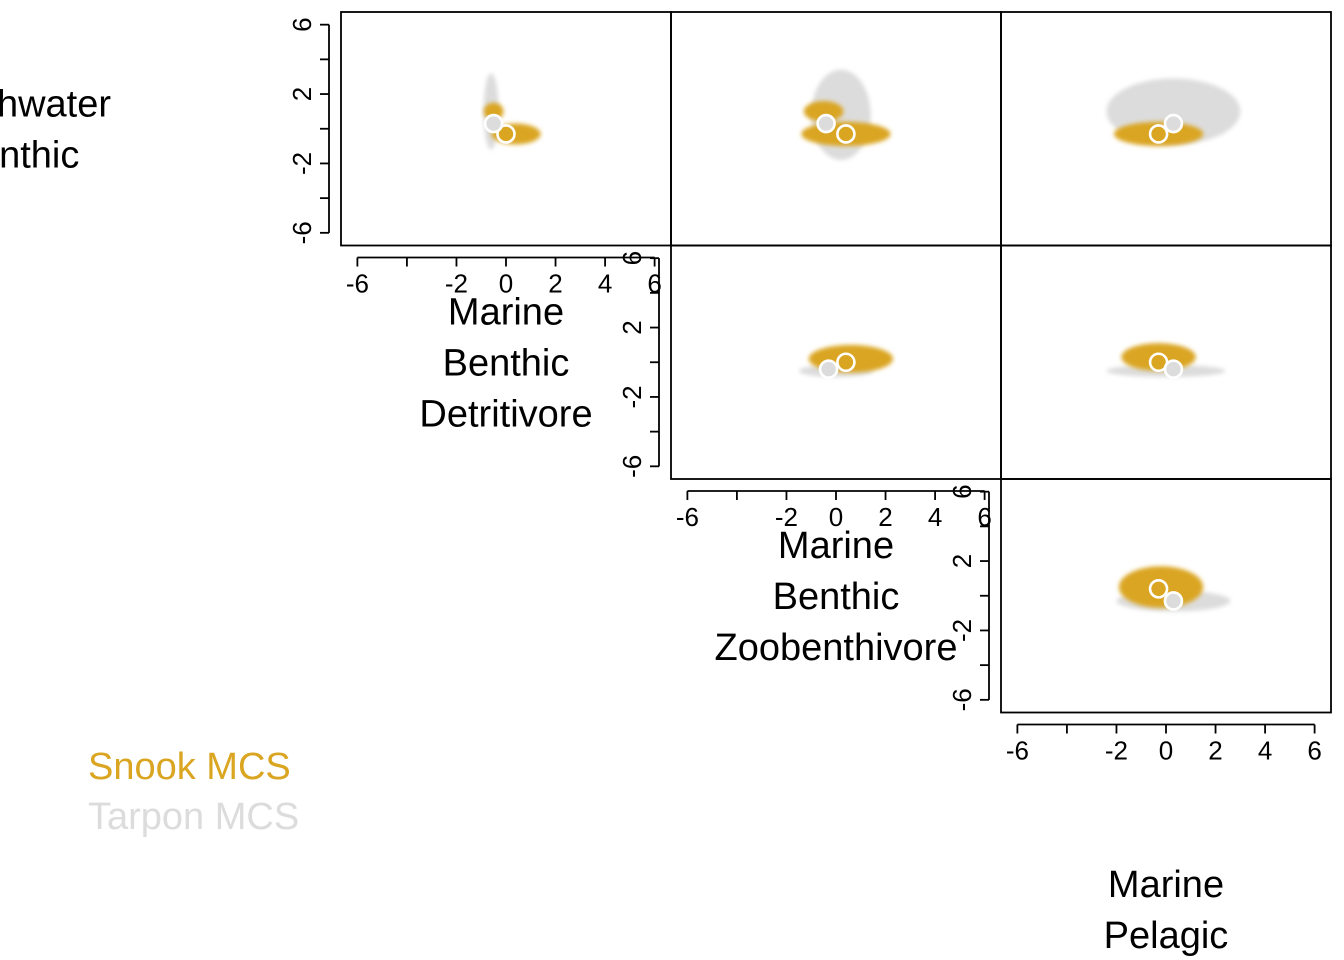 This screenshot has height=960, width=1344. Describe the element at coordinates (823, 111) in the screenshot. I see `cloud-blob` at that location.